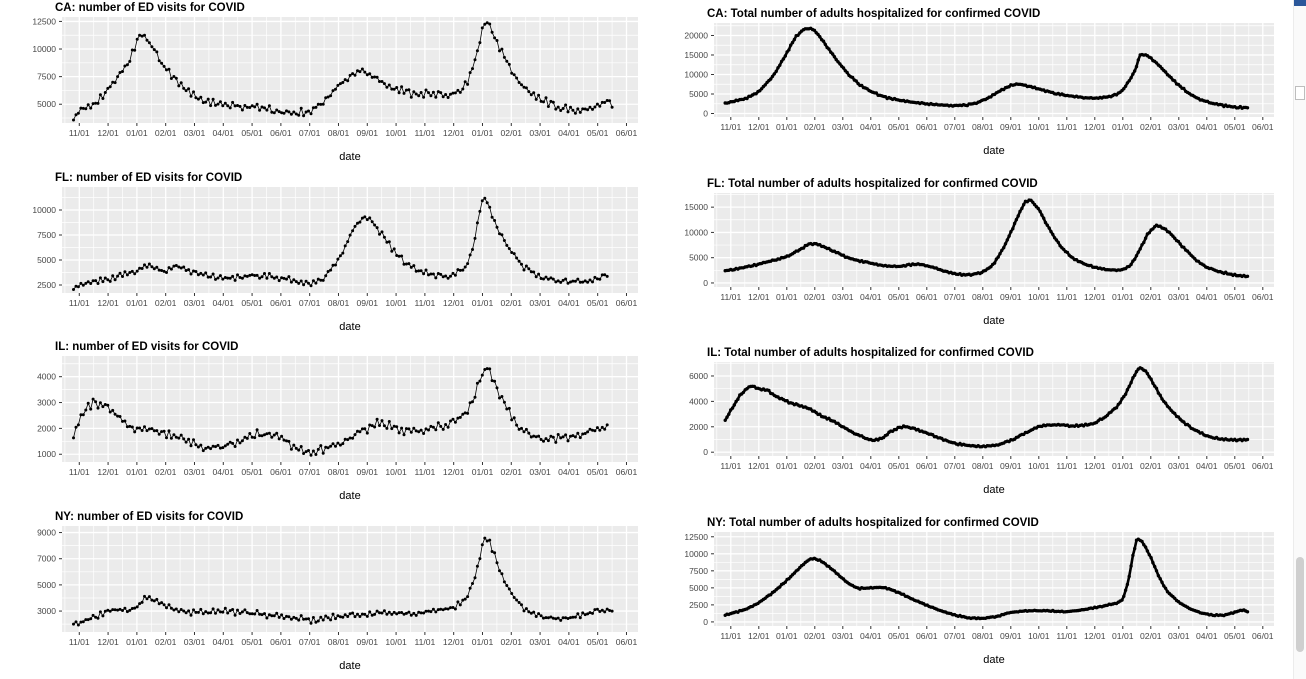  What do you see at coordinates (1300, 604) in the screenshot?
I see `scrollbar-thumb` at bounding box center [1300, 604].